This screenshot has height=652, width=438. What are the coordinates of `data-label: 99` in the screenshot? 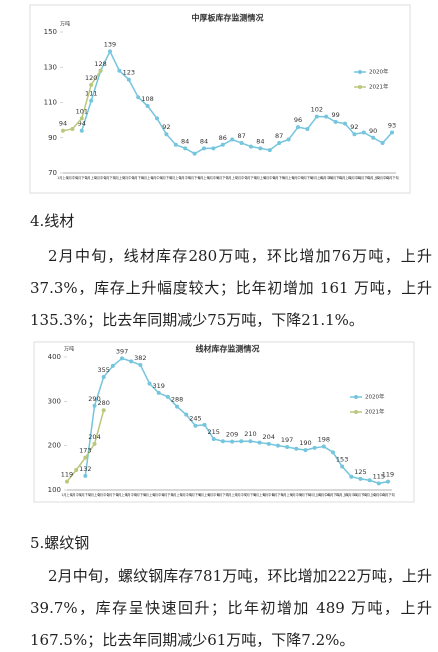 It's located at (335, 115).